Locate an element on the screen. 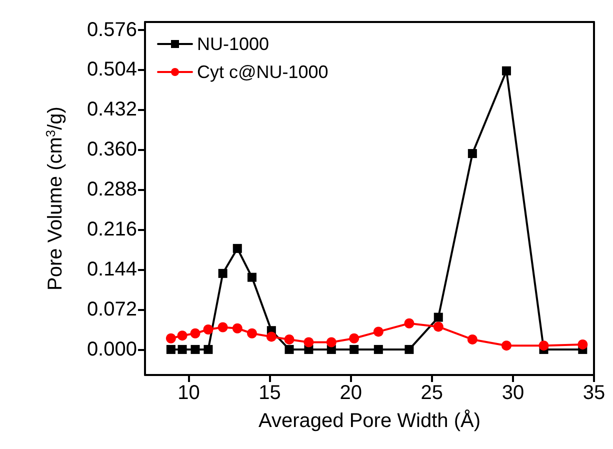 This screenshot has height=449, width=613. y-tick-label: 0.360 is located at coordinates (111, 149).